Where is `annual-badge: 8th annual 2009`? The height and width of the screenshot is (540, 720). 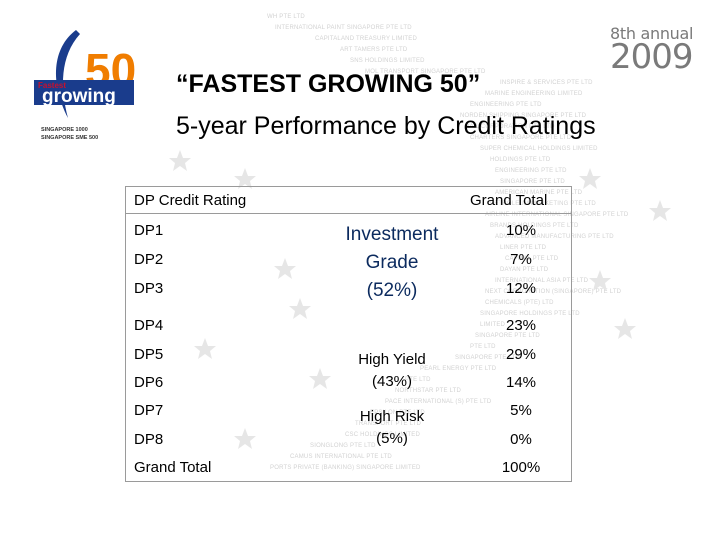
annual-badge: 8th annual 2009 is located at coordinates (652, 50).